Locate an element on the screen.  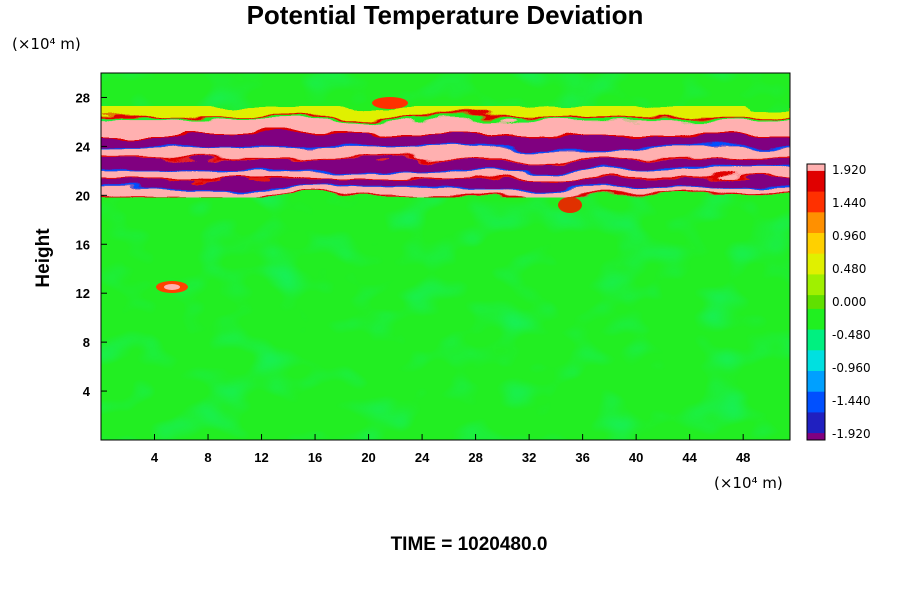
x-tick-label-11: 48 is located at coordinates (743, 457).